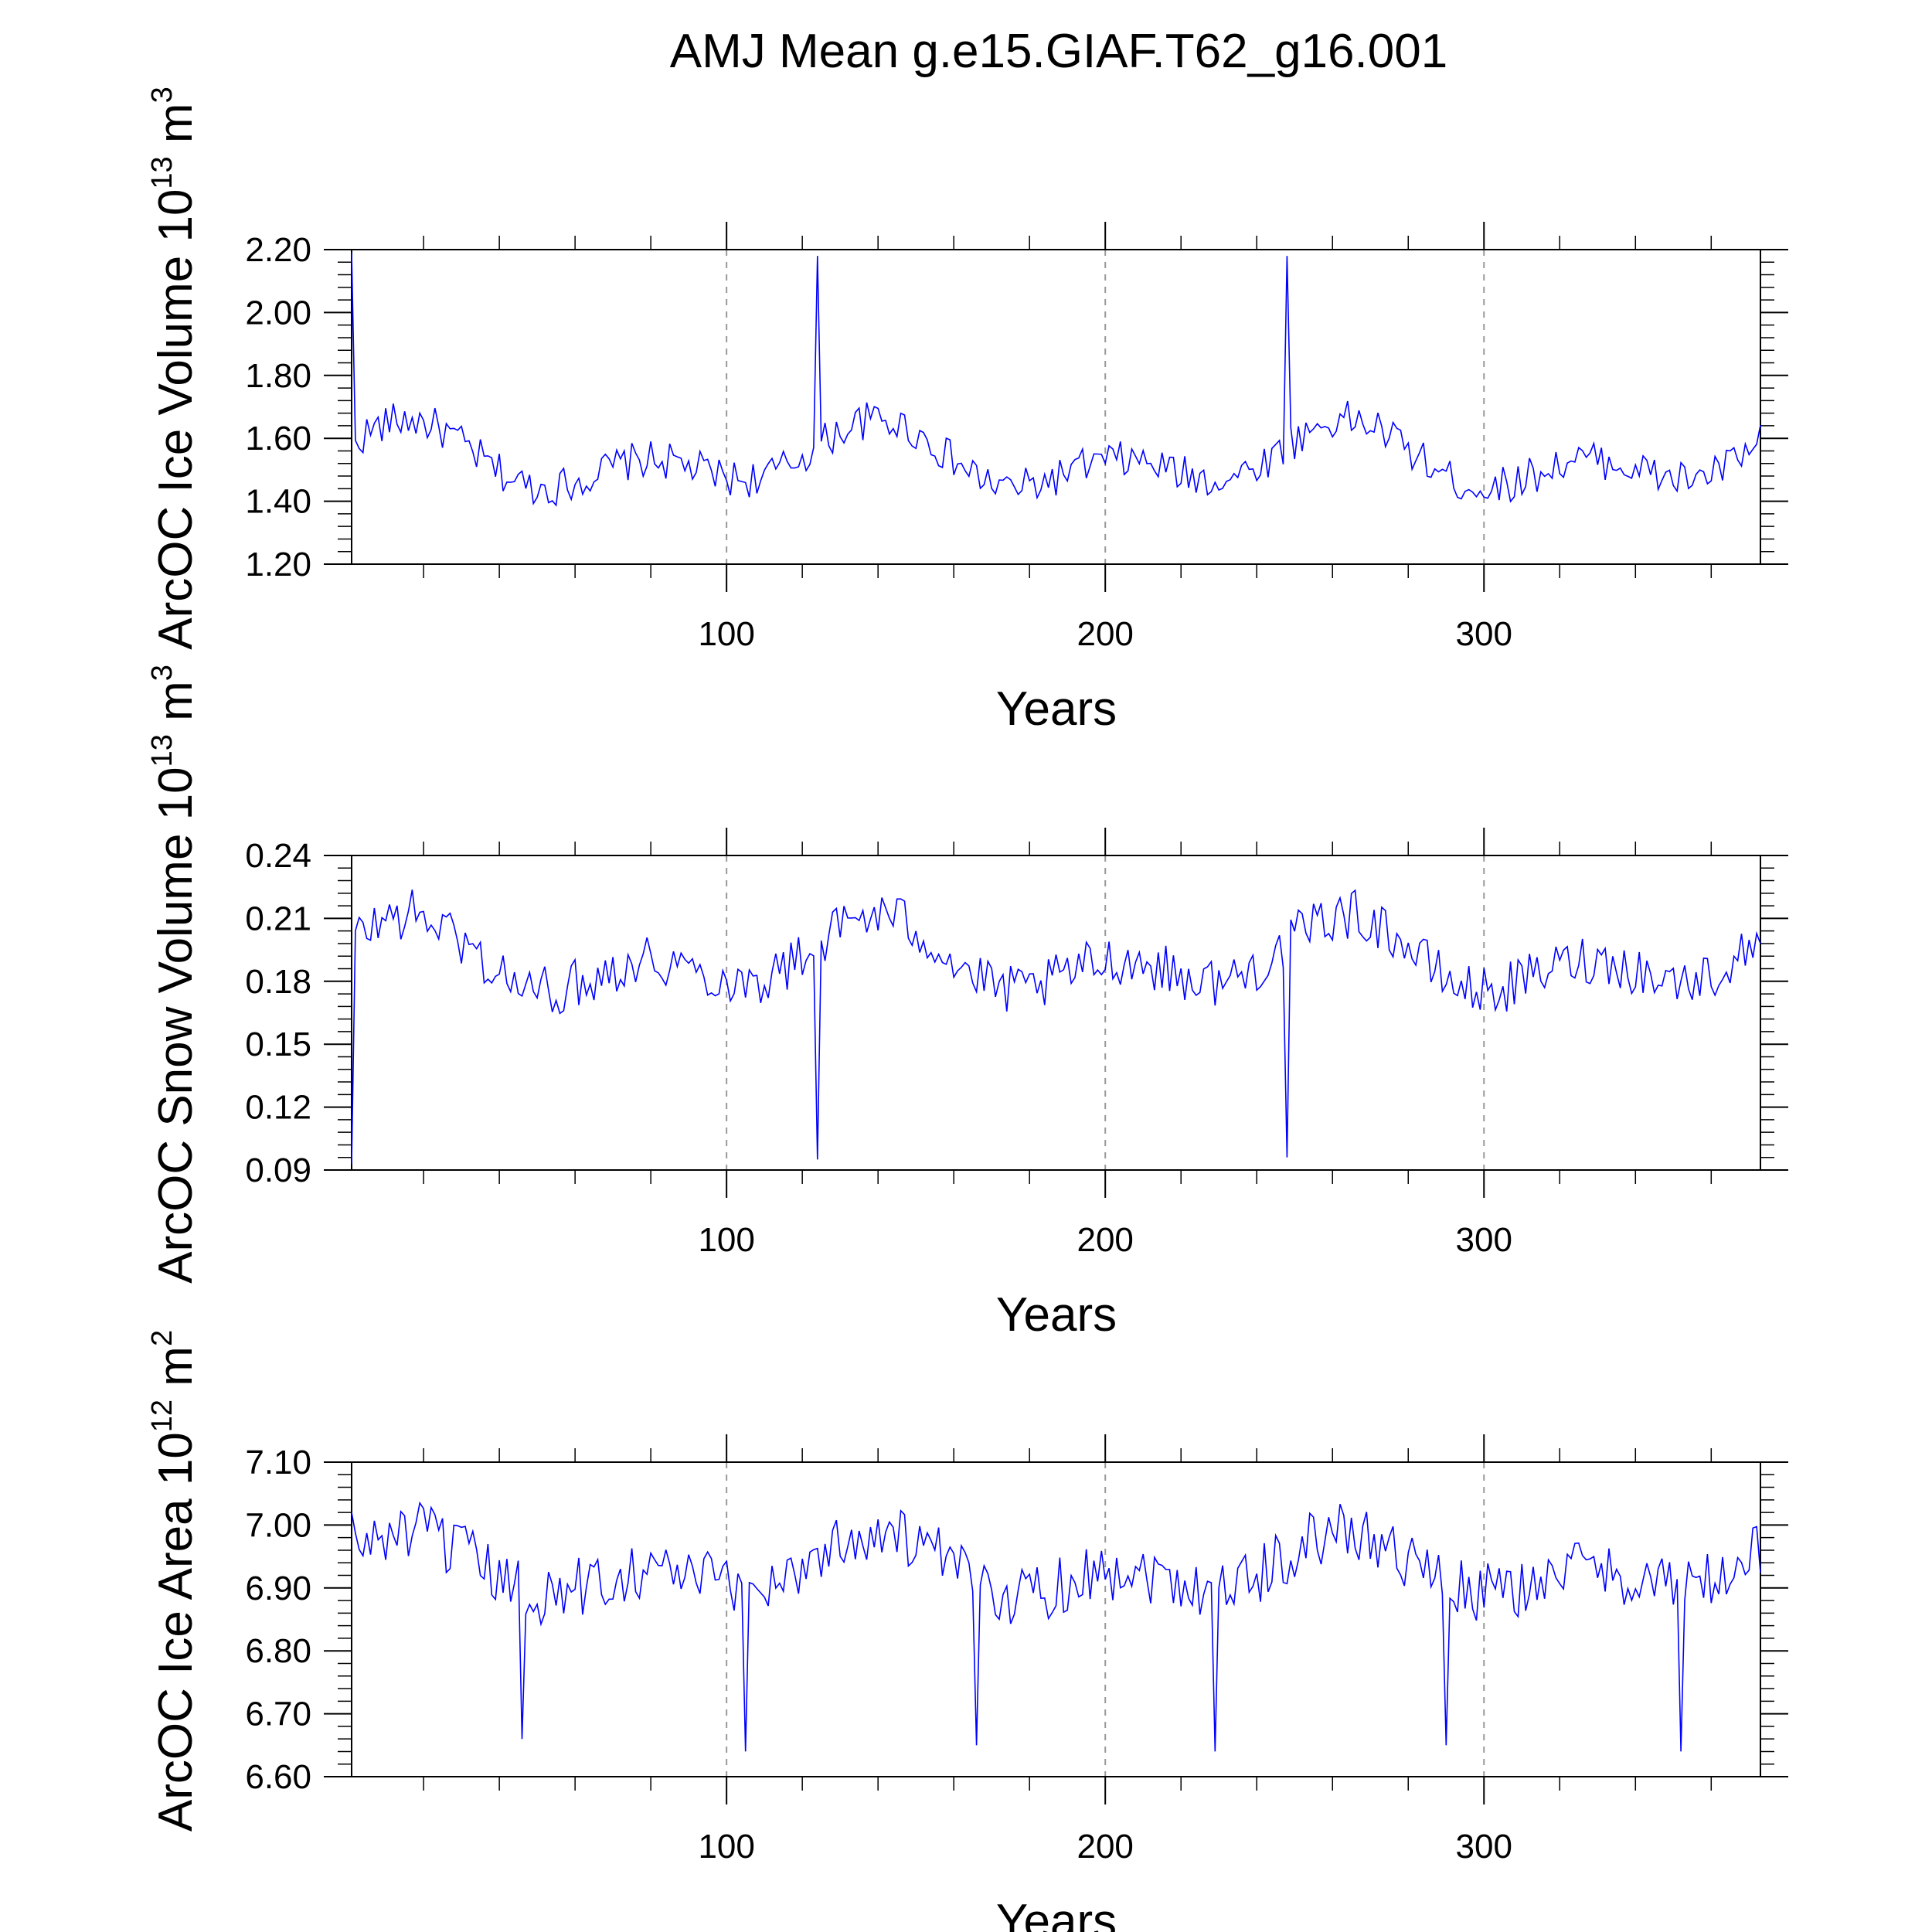  Describe the element at coordinates (278, 313) in the screenshot. I see `y-tick-label: 2.00` at that location.